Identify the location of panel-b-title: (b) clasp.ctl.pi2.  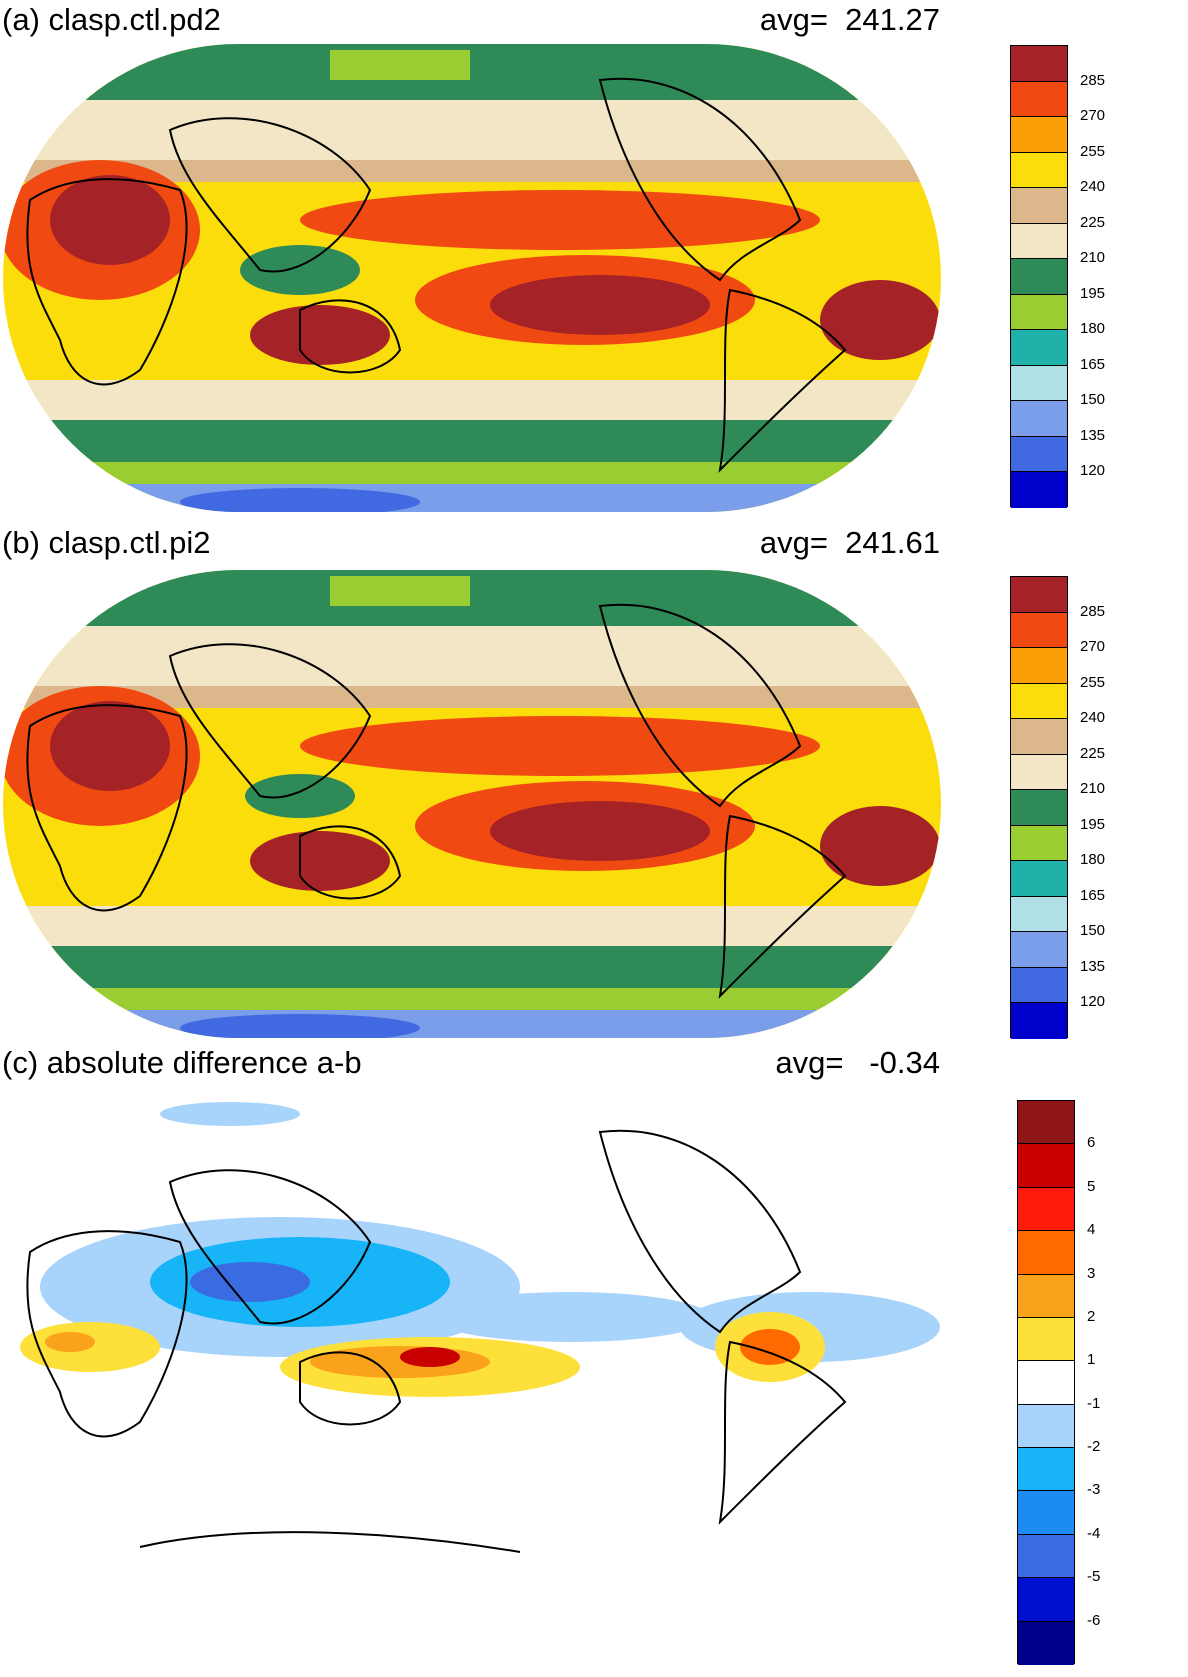
(106, 542).